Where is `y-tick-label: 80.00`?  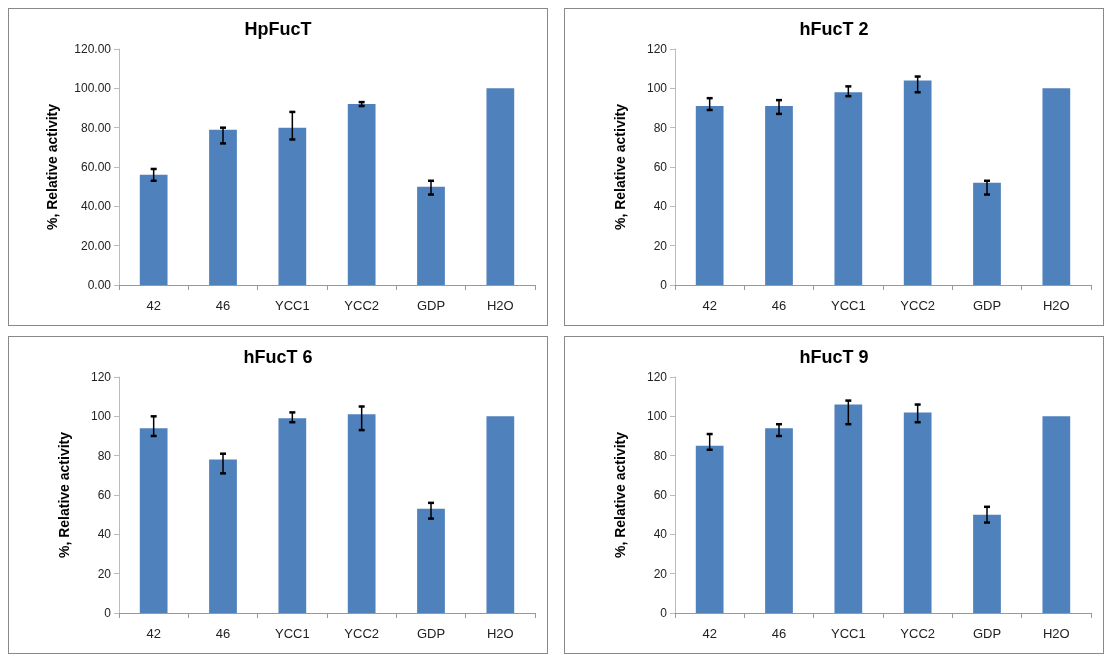 y-tick-label: 80.00 is located at coordinates (96, 127).